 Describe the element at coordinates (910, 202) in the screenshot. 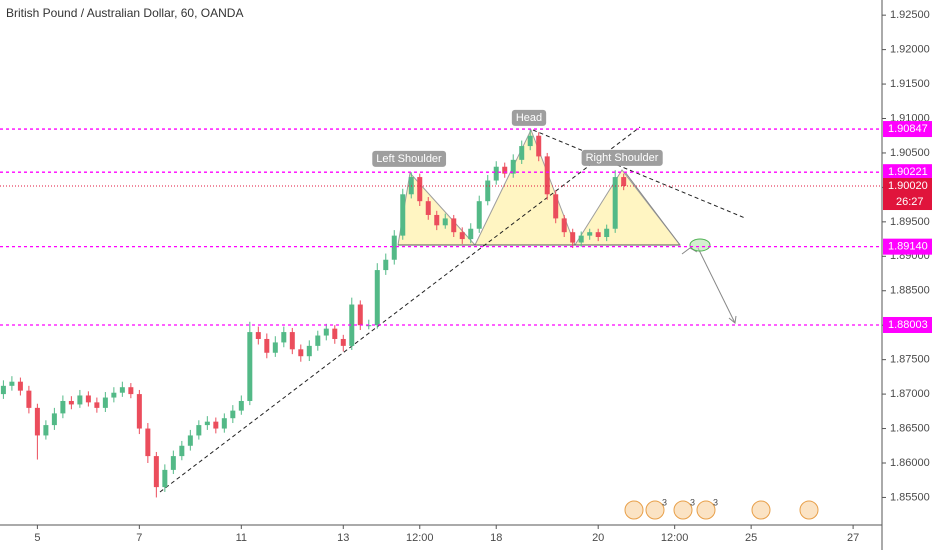

I see `countdown: 26:27` at that location.